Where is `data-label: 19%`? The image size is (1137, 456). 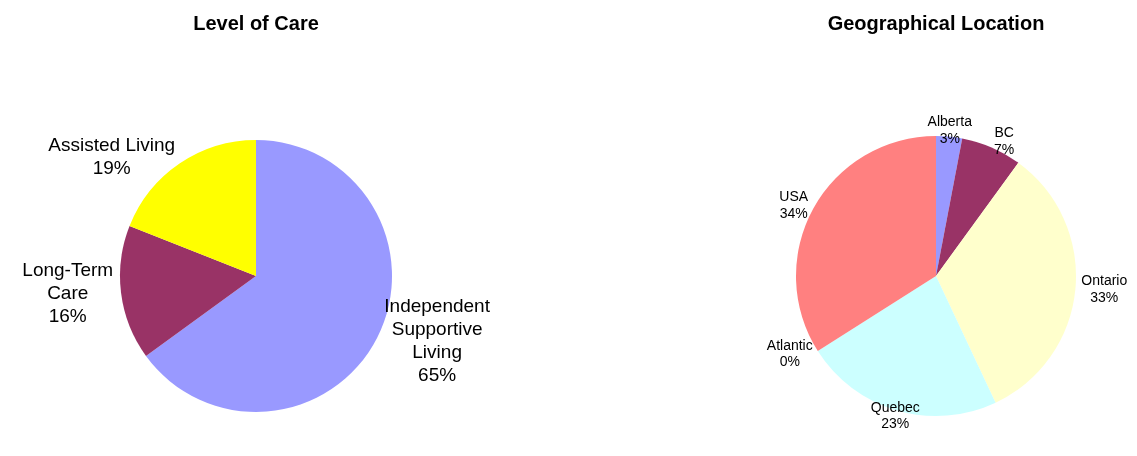
data-label: 19% is located at coordinates (111, 167).